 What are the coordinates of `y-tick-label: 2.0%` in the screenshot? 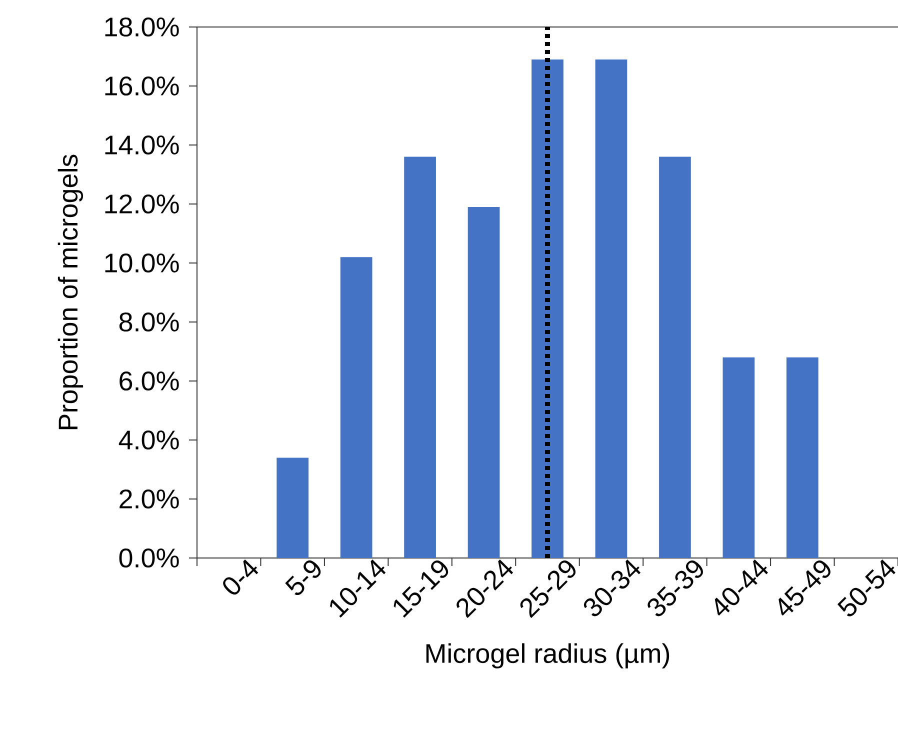 It's located at (149, 499).